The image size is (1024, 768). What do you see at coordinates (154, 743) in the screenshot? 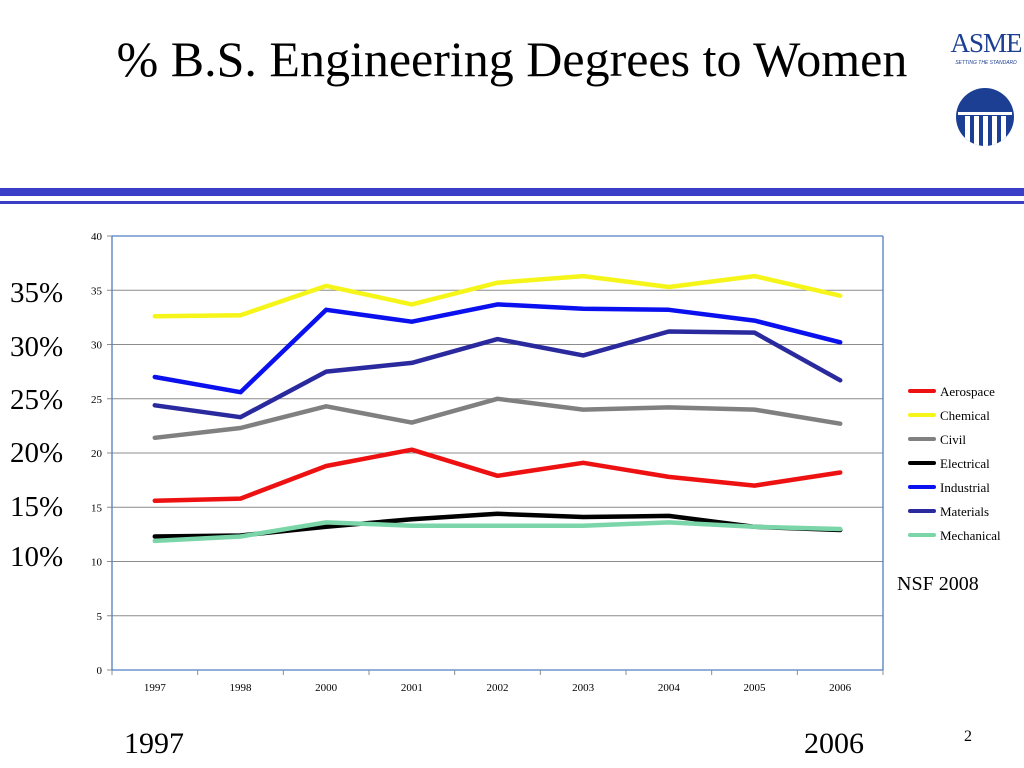
I see `year-start-label: 1997` at bounding box center [154, 743].